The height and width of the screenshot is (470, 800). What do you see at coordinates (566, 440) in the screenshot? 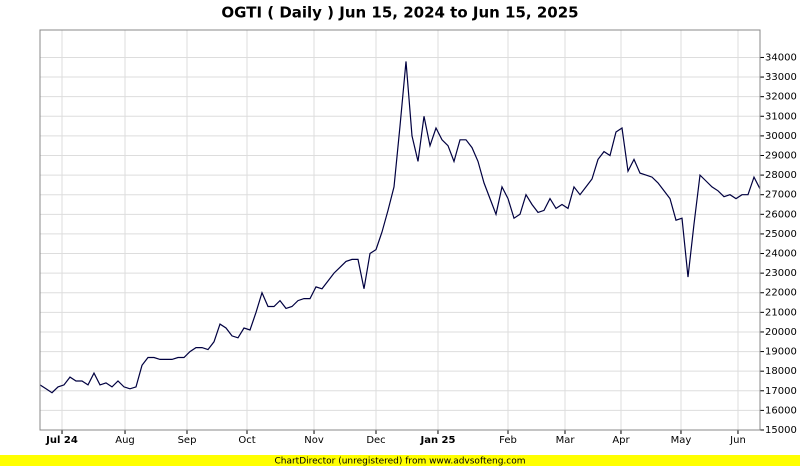
I see `x-tick-label: Mar` at bounding box center [566, 440].